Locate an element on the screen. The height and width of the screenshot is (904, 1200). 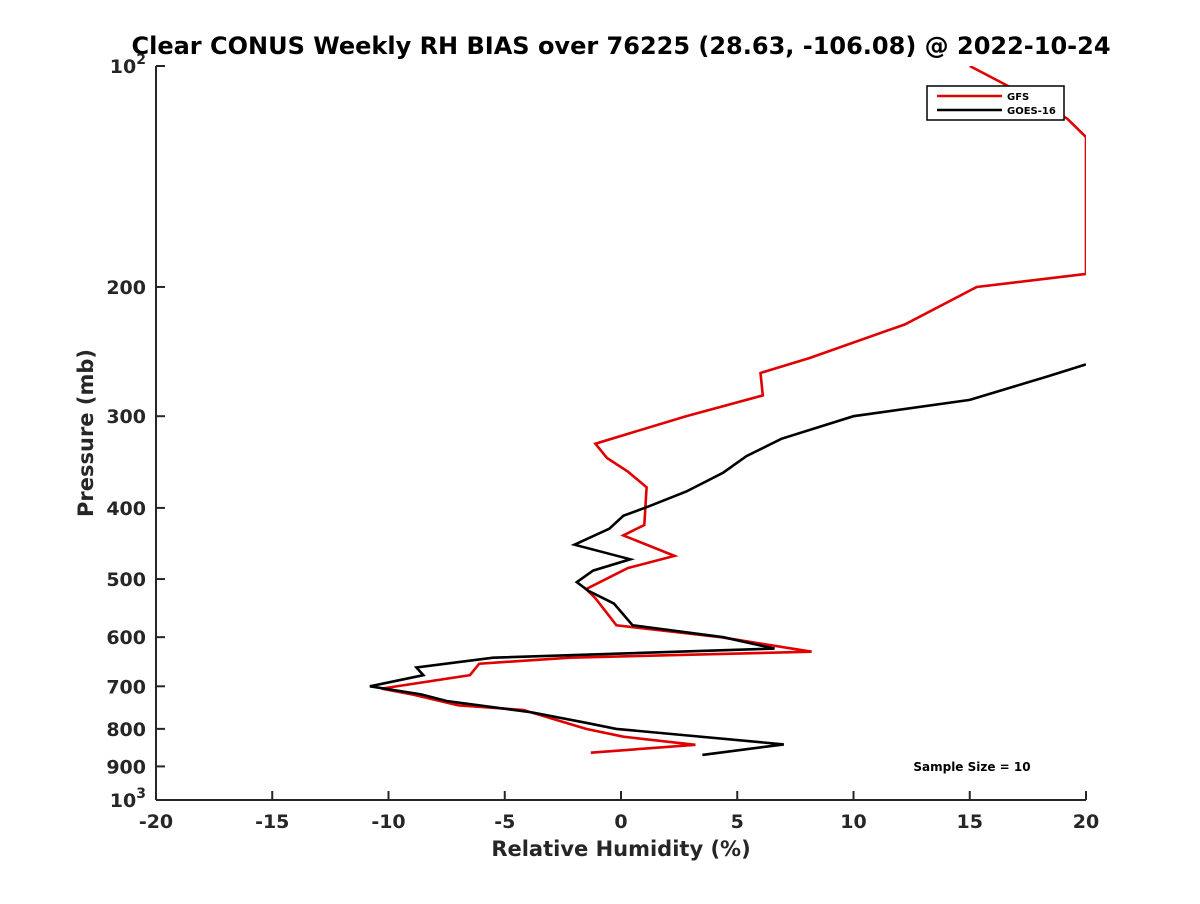
x-tick-label: 10 is located at coordinates (853, 822).